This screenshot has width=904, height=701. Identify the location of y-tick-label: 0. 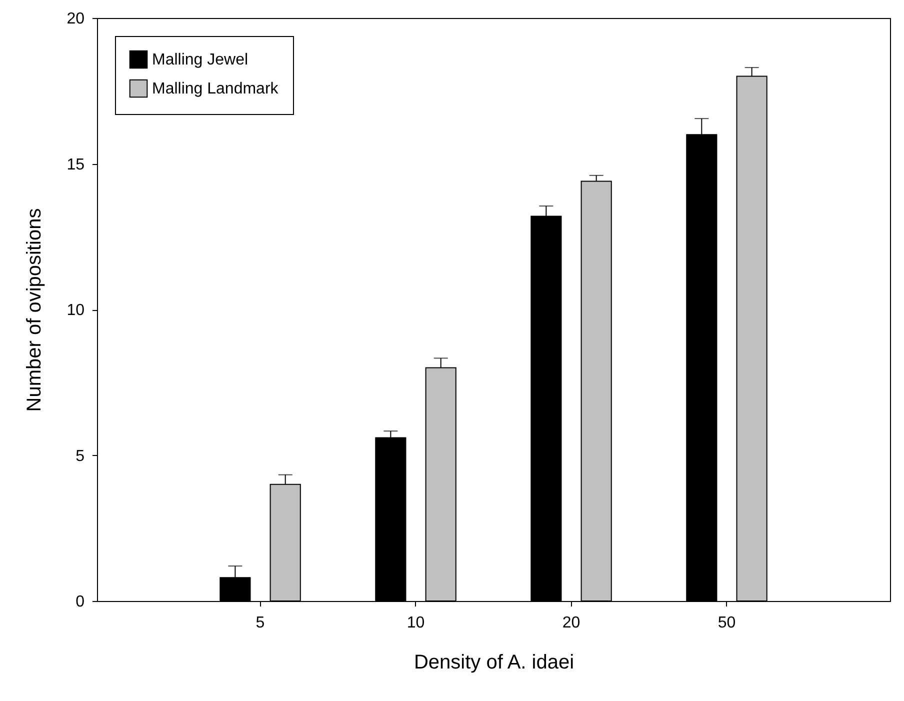
(80, 602).